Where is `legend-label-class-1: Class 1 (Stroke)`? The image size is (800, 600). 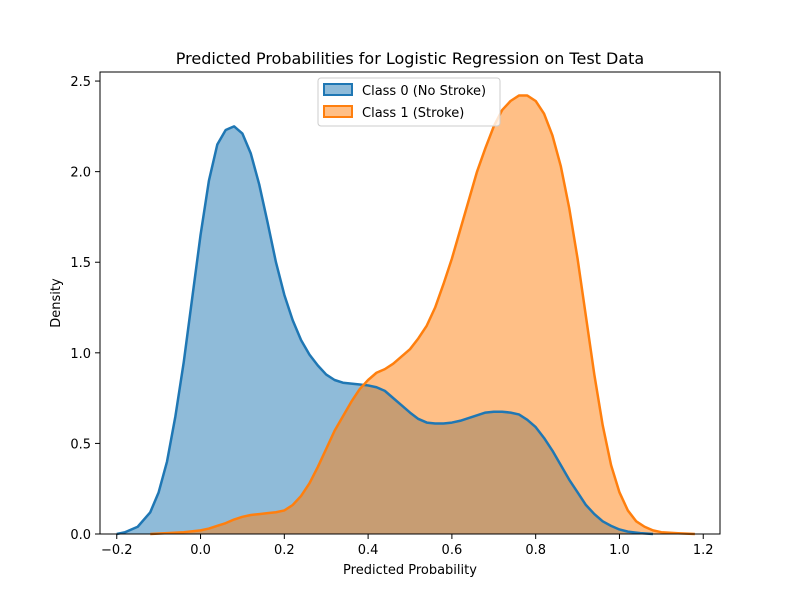
legend-label-class-1: Class 1 (Stroke) is located at coordinates (413, 113).